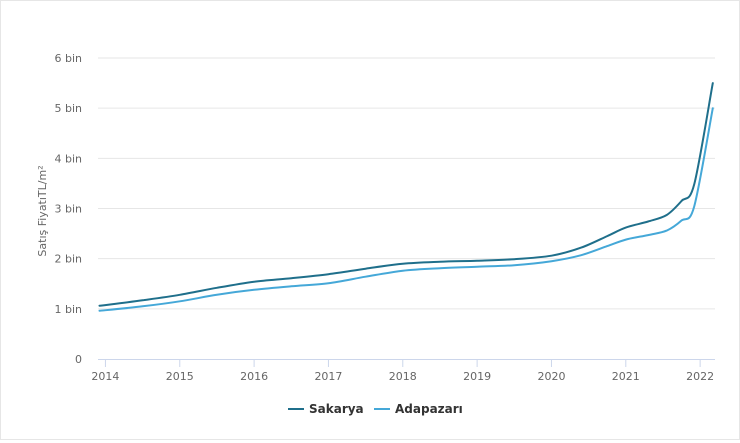 Image resolution: width=740 pixels, height=443 pixels. What do you see at coordinates (551, 376) in the screenshot?
I see `x-tick-label: 2020` at bounding box center [551, 376].